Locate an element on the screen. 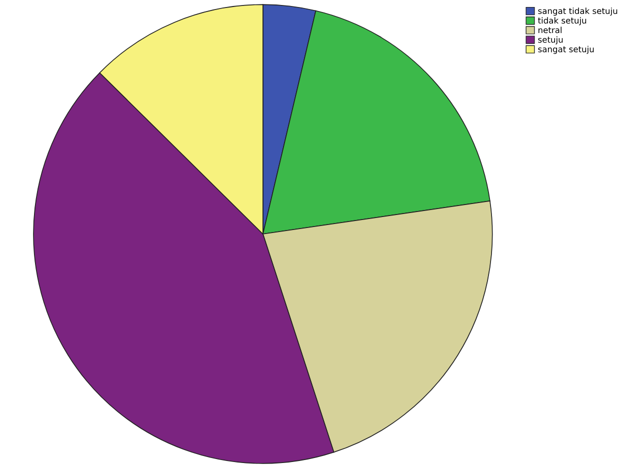  legend-label: sangat tidak setuju is located at coordinates (578, 12).